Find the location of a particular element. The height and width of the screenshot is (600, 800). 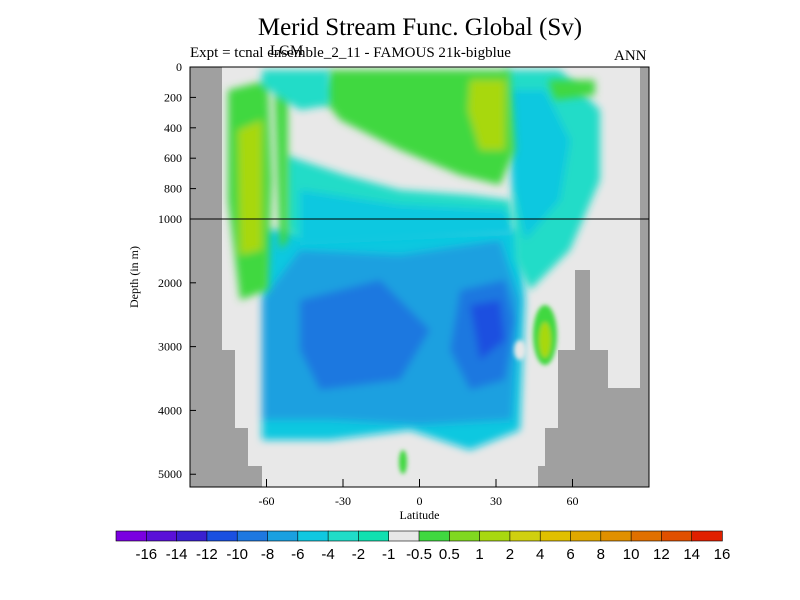

colorbar-label: 4 is located at coordinates (540, 554).